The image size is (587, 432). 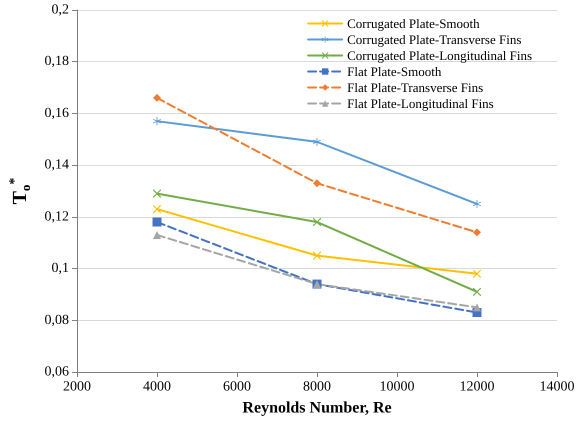 What do you see at coordinates (317, 387) in the screenshot?
I see `x-tick-label: 8000` at bounding box center [317, 387].